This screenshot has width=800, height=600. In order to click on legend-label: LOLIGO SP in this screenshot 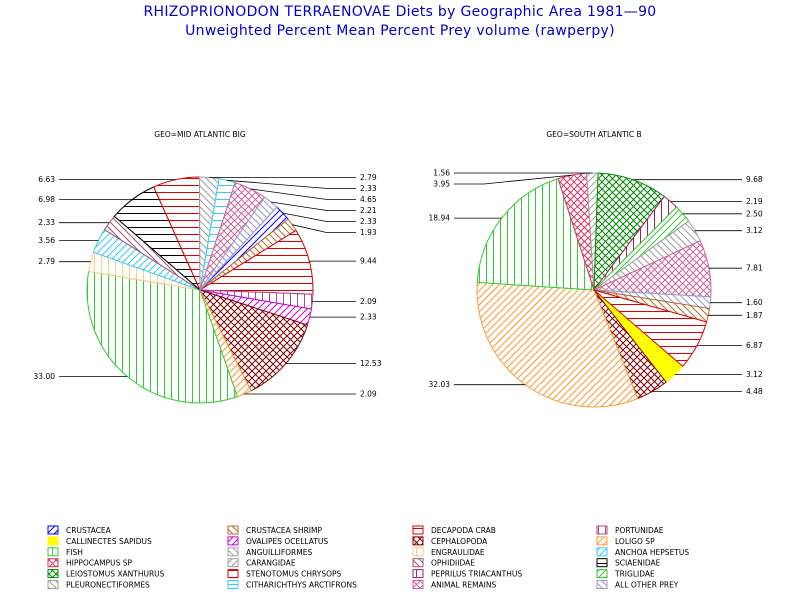, I will do `click(635, 541)`.